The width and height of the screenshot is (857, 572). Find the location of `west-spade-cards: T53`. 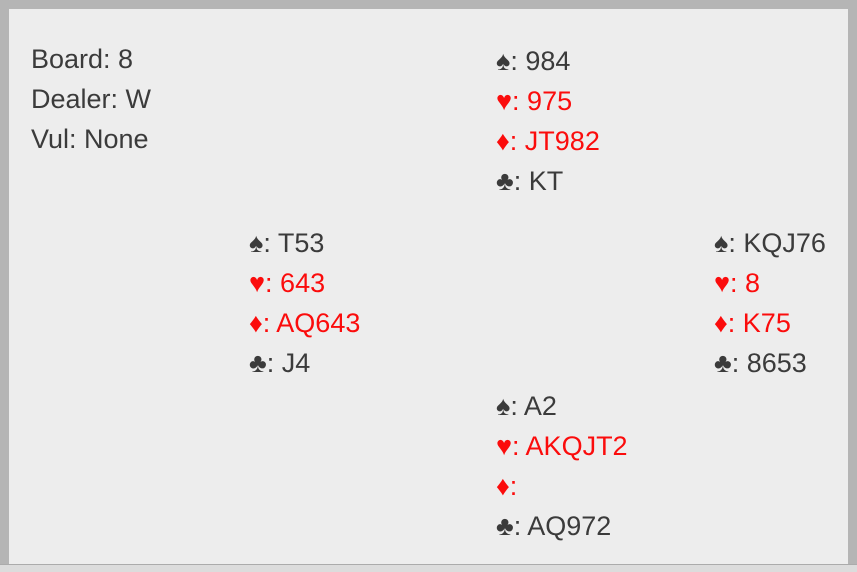

west-spade-cards: T53 is located at coordinates (301, 243).